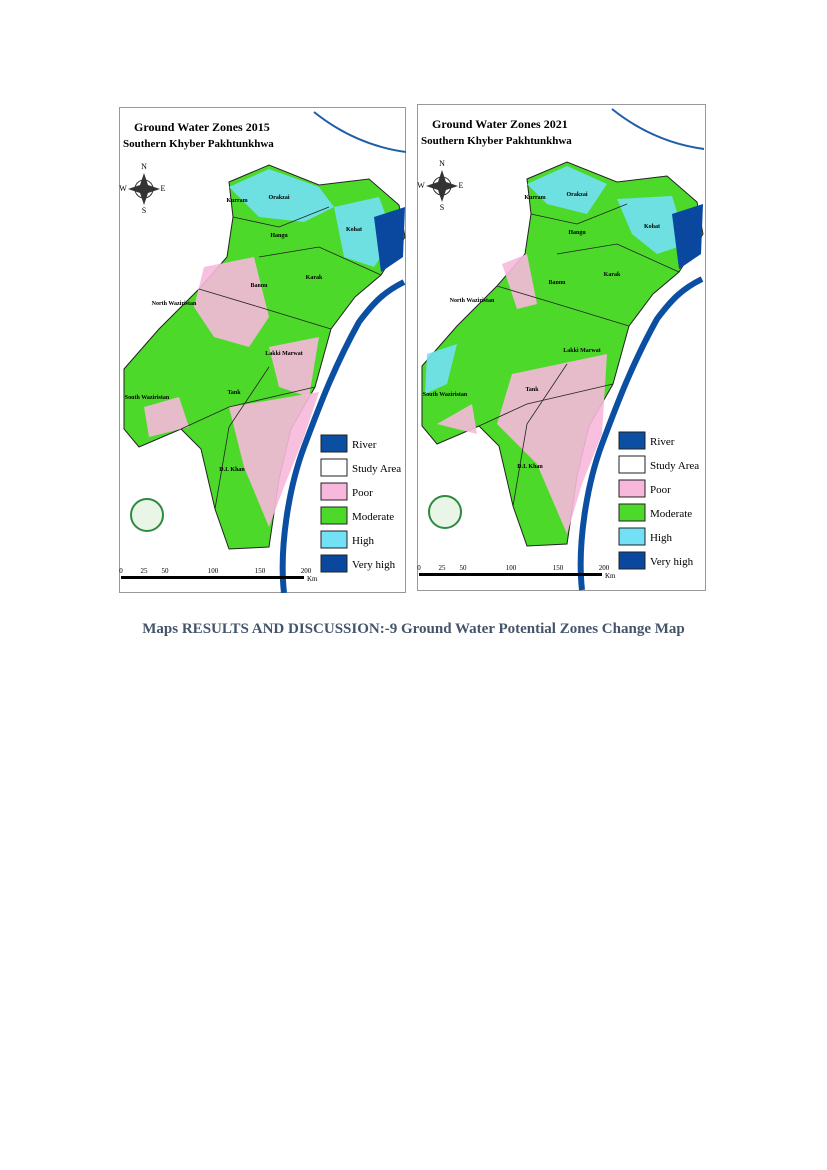 The height and width of the screenshot is (1170, 827). What do you see at coordinates (496, 141) in the screenshot?
I see `map-subtitle: Southern Khyber Pakhtunkhwa` at bounding box center [496, 141].